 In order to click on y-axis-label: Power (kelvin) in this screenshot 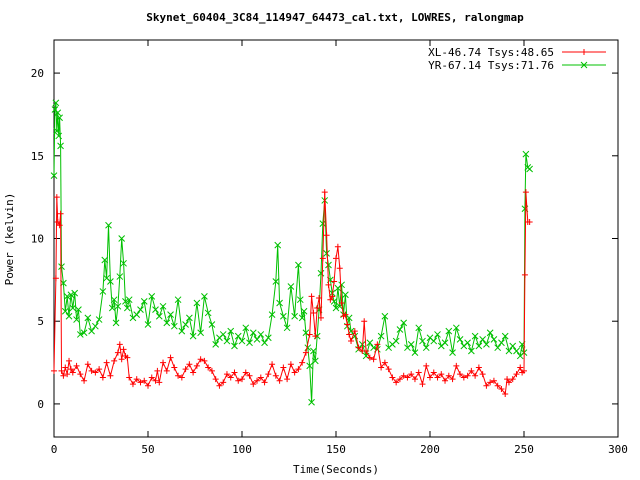, I will do `click(9, 239)`.